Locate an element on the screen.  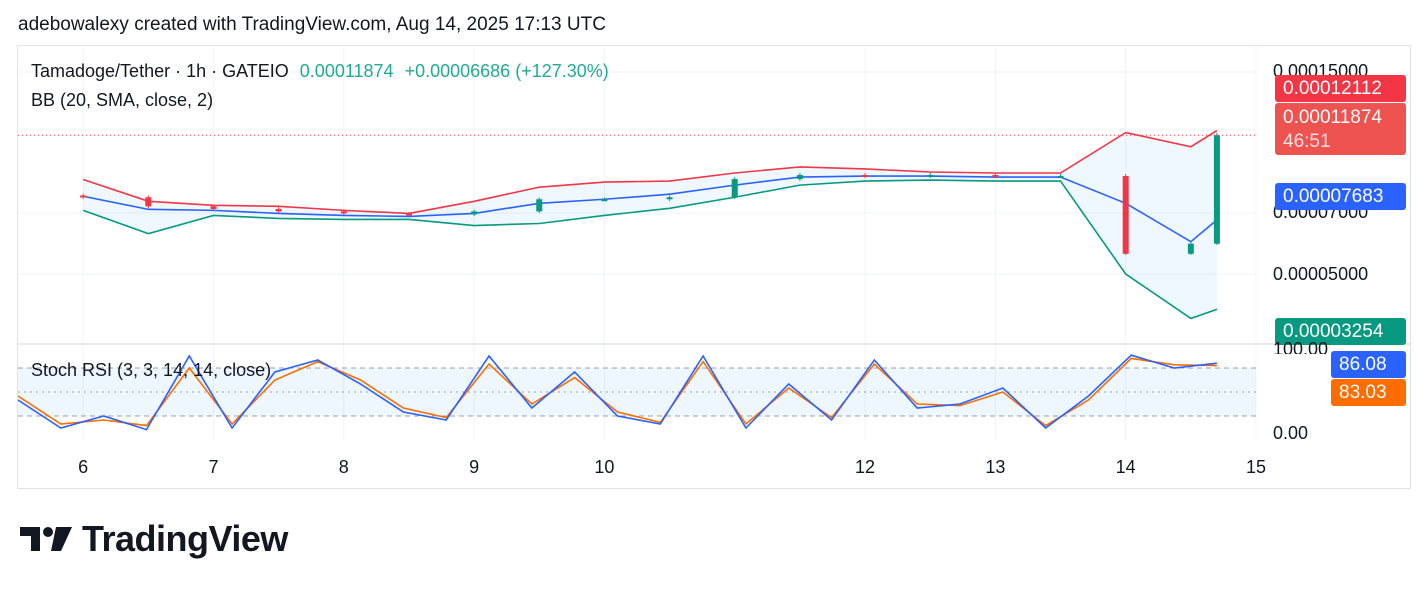
symbol-name: Tamadoge/Tether · 1h · GATEIO is located at coordinates (160, 71).